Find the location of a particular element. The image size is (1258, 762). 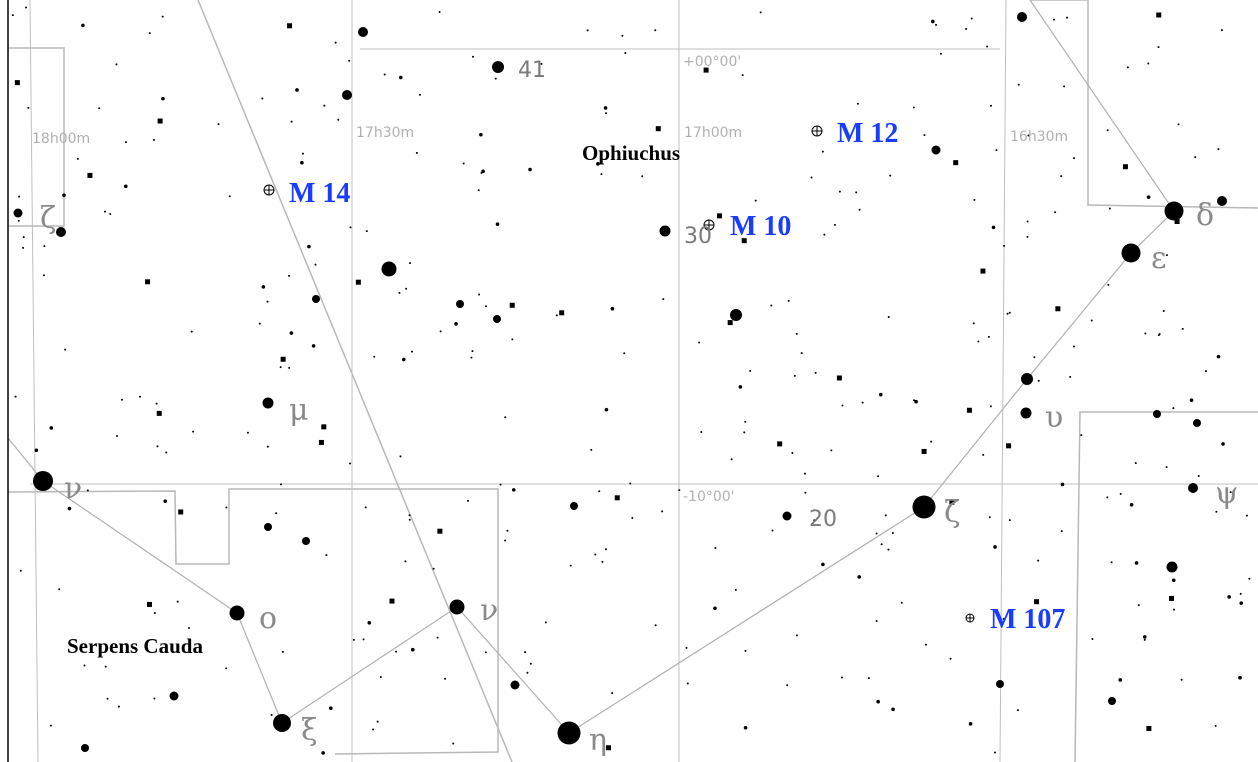

star-label-41: 41 is located at coordinates (532, 70).